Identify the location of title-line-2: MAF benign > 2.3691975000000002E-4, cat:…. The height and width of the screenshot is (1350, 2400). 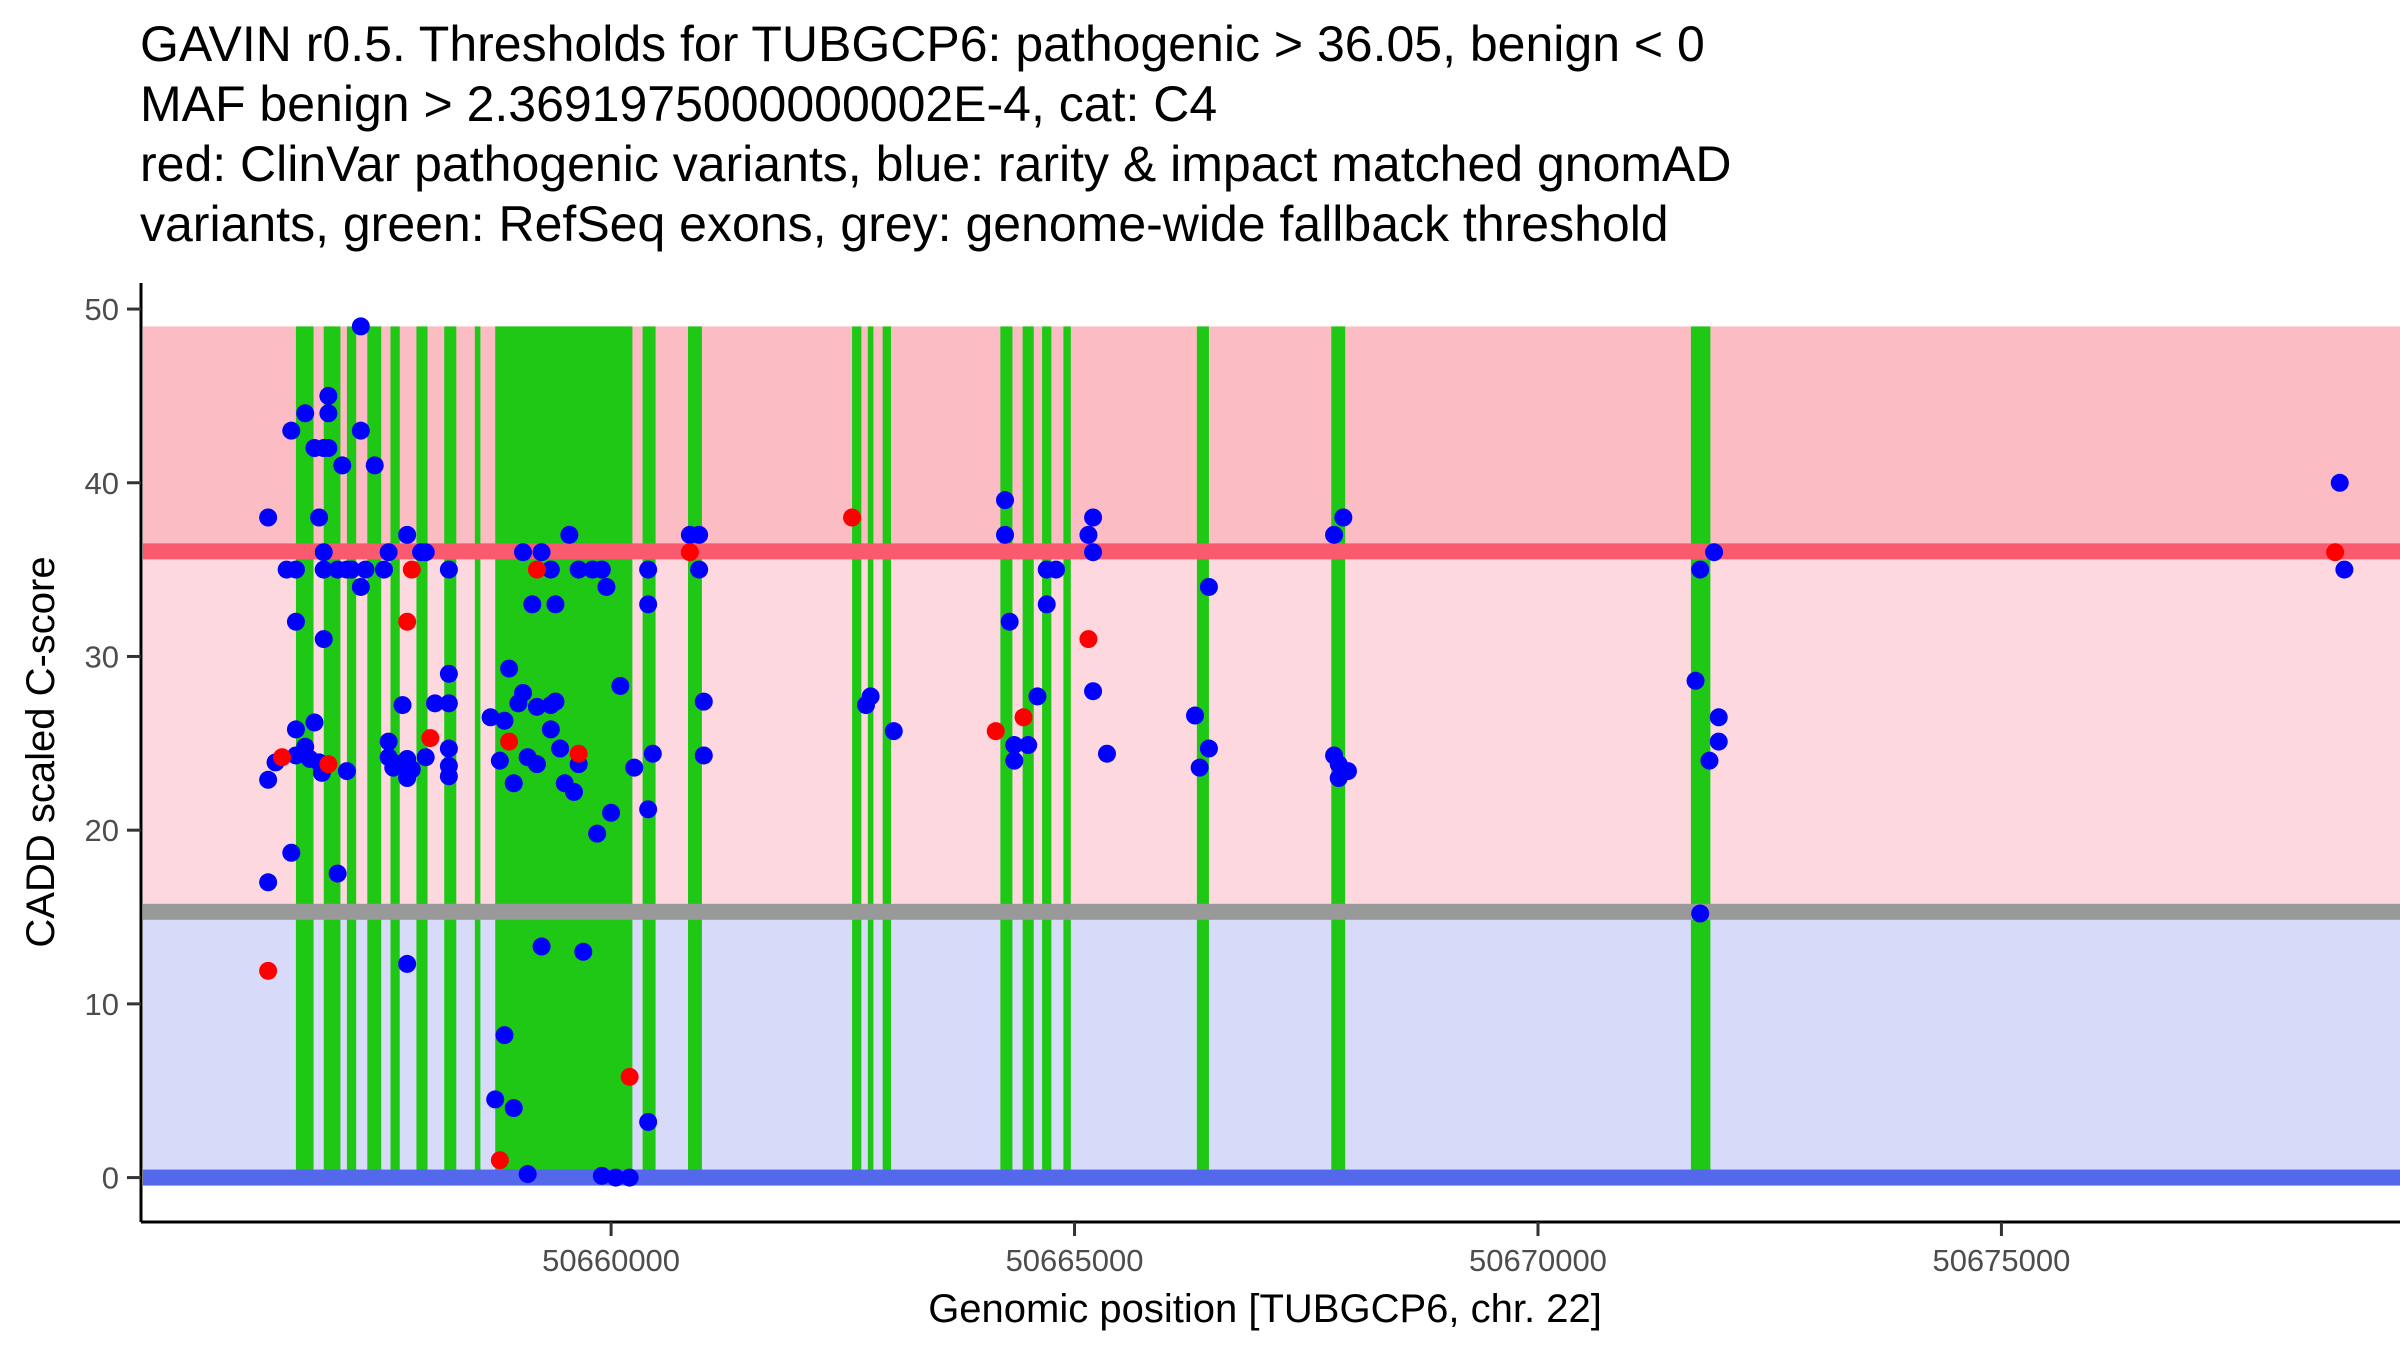
(679, 104).